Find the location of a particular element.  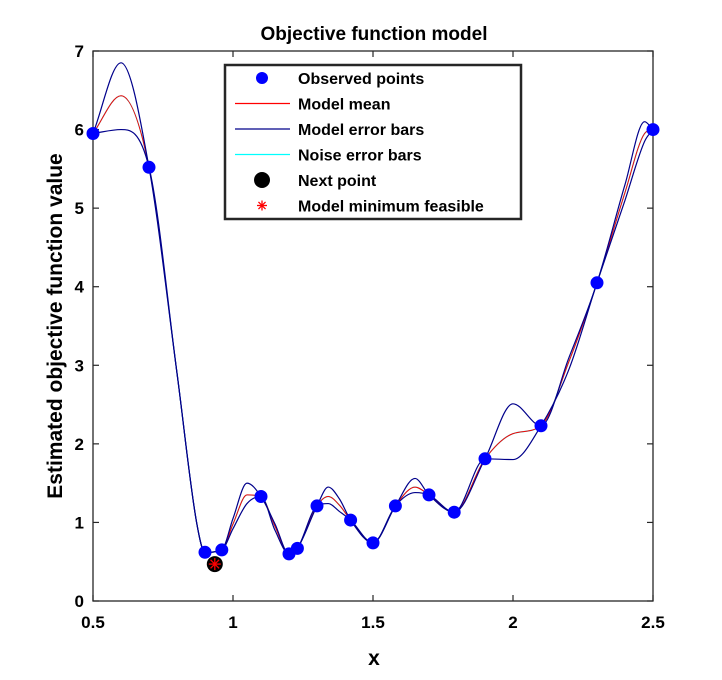

legend-entry-noise_err: Noise error bars is located at coordinates (328, 156).